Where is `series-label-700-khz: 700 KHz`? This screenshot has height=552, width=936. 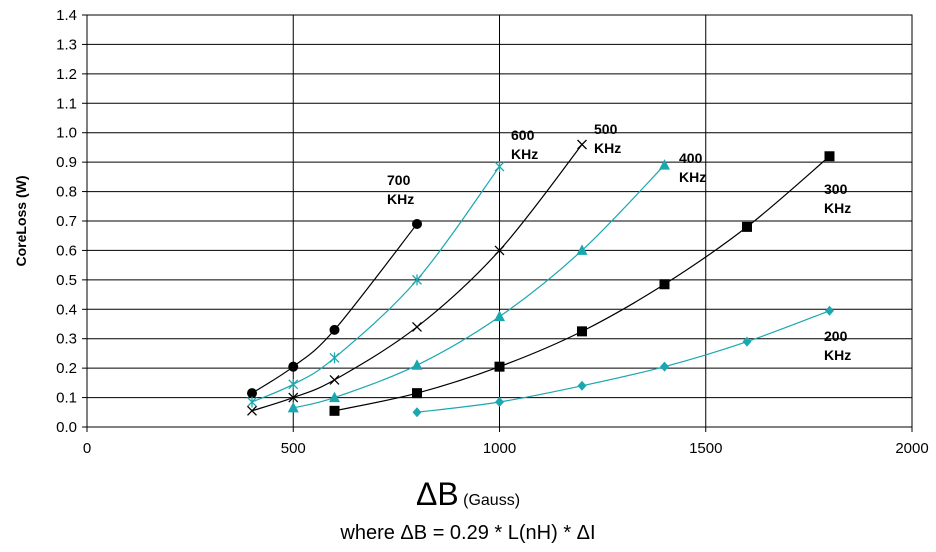
series-label-700-khz: 700 KHz is located at coordinates (400, 189).